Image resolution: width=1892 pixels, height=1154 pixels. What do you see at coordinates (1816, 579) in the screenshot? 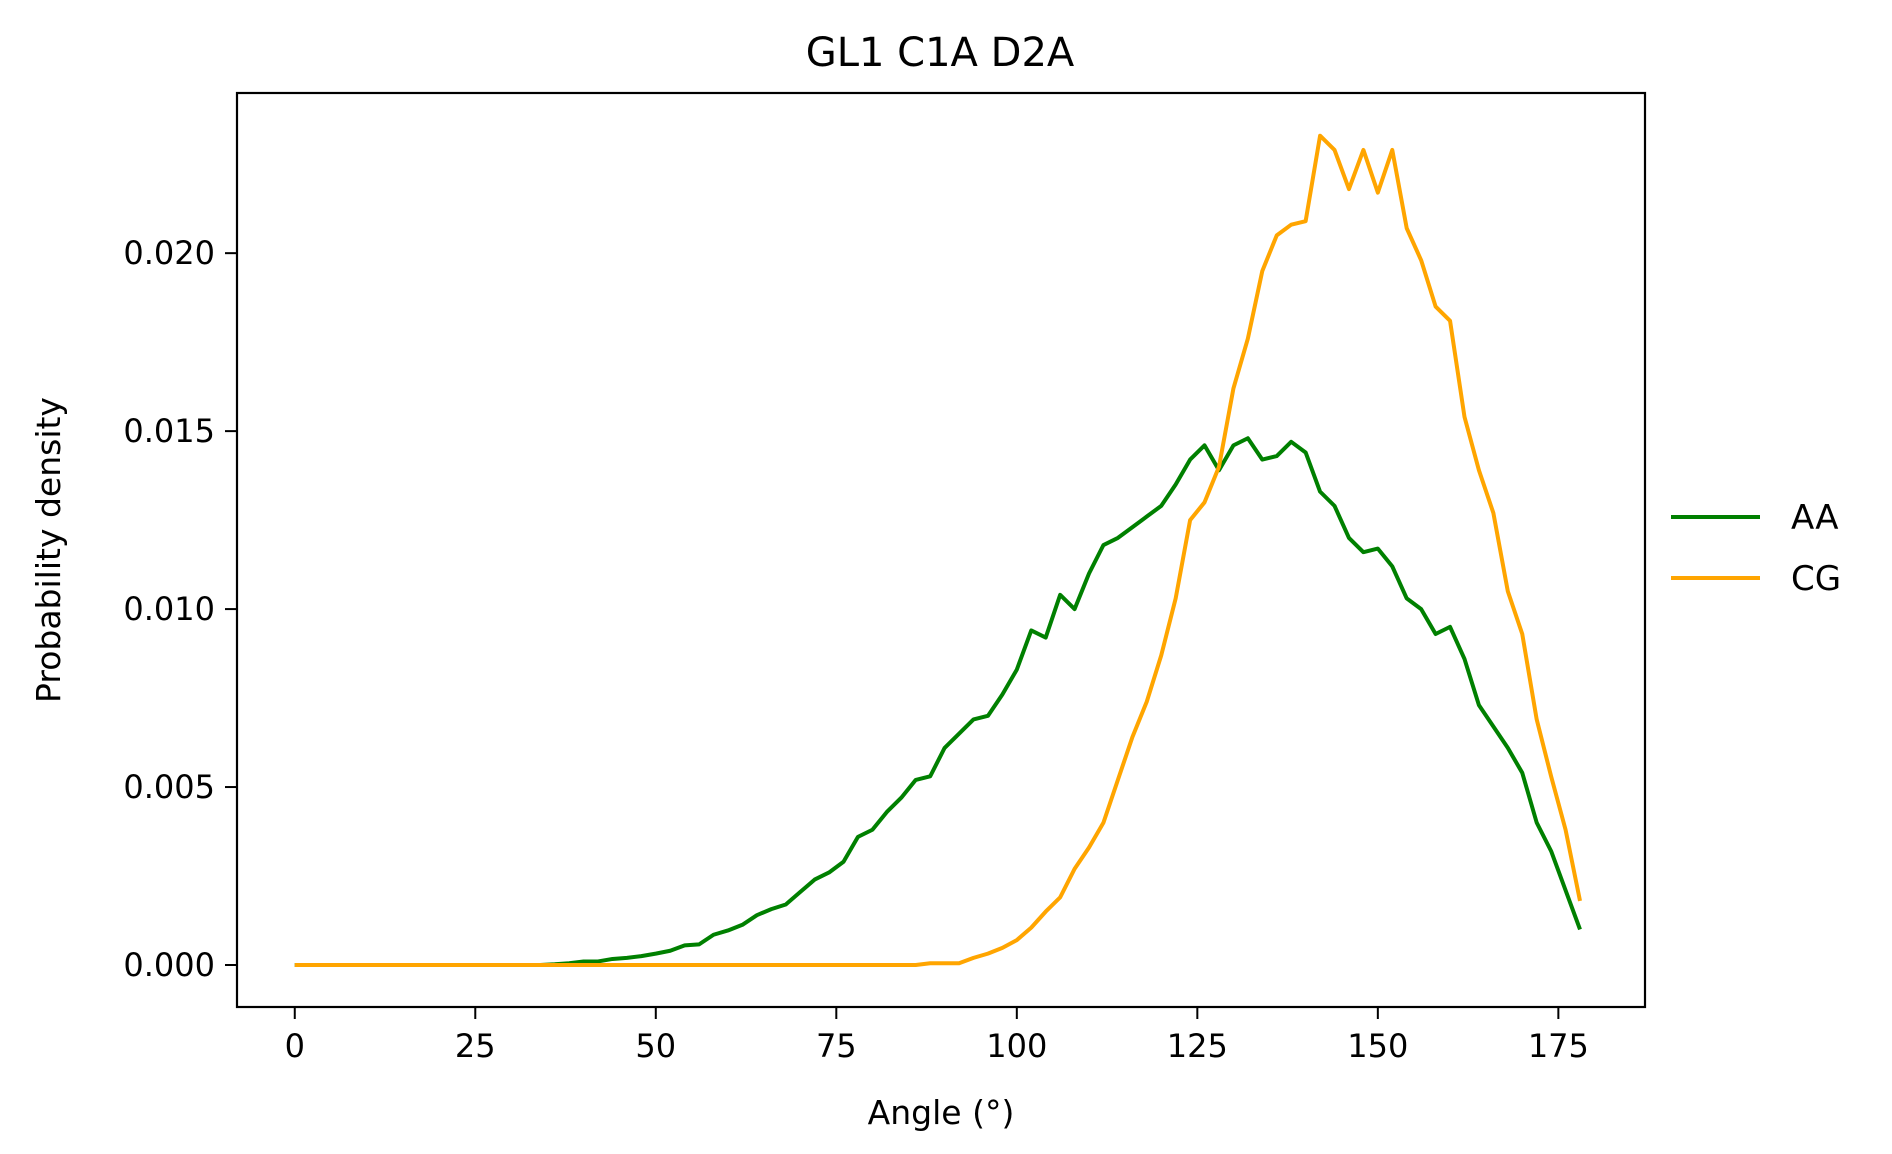
I see `legend-label-cg: CG` at bounding box center [1816, 579].